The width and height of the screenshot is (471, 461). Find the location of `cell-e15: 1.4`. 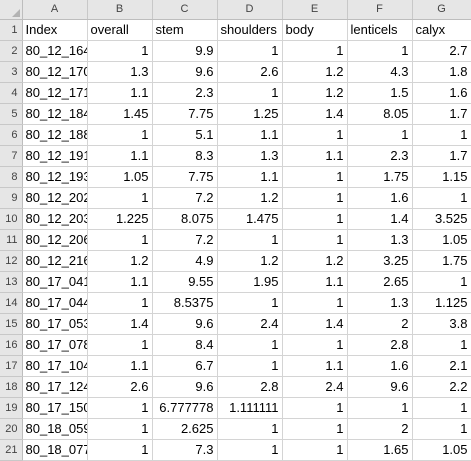

cell-e15: 1.4 is located at coordinates (315, 324).